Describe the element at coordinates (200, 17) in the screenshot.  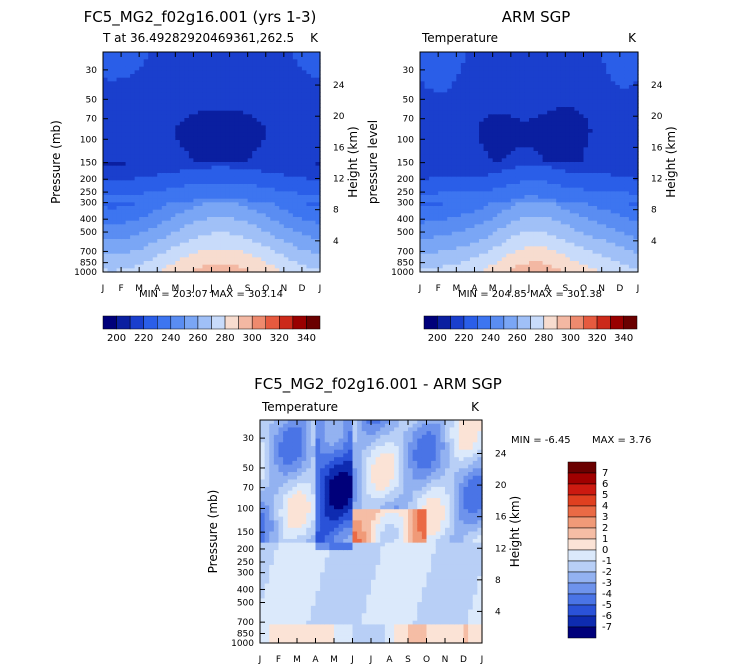
I see `chart-title: FC5_MG2_f02g16.001 (yrs 1-3)` at that location.